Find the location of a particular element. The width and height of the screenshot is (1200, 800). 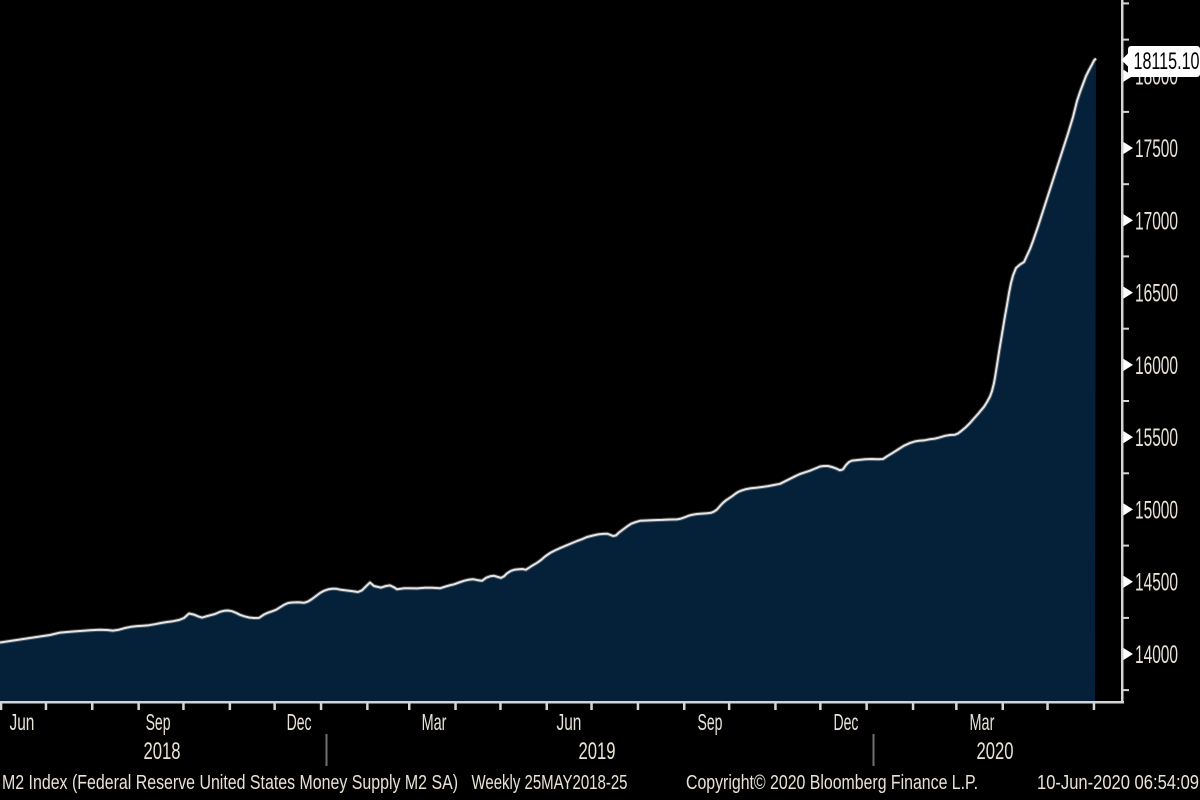

svg-text: 16500 is located at coordinates (1156, 294).